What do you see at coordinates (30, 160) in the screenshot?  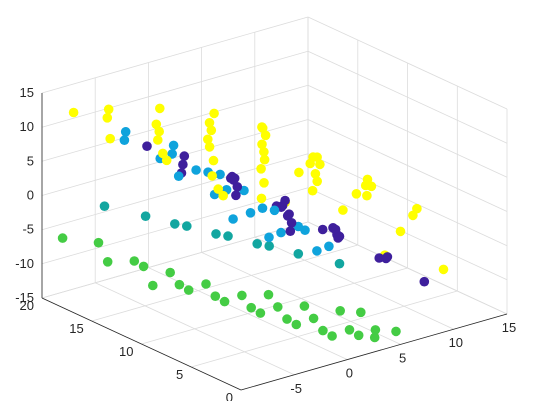 I see `z-tick-label: 5` at bounding box center [30, 160].